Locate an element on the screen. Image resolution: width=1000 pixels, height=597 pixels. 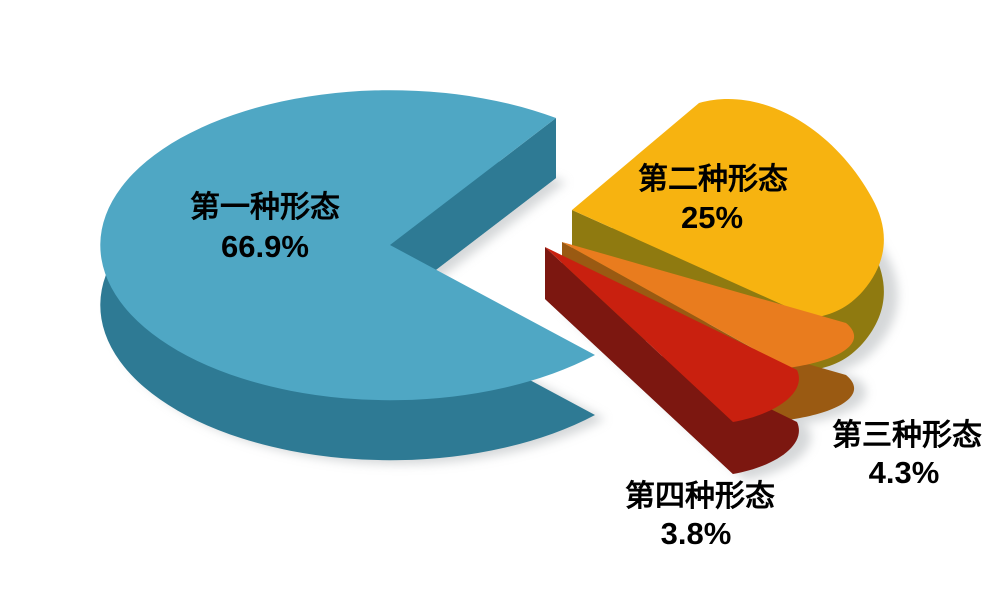
slice-label: 第三种形态 is located at coordinates (907, 435).